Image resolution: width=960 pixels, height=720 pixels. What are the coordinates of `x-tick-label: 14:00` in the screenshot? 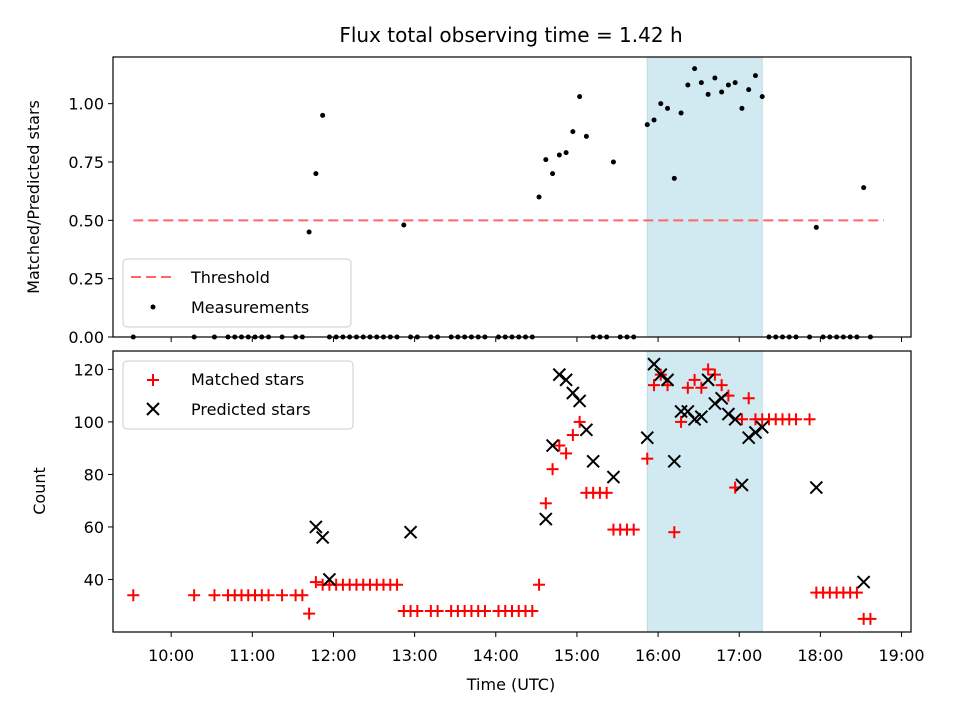 It's located at (496, 655).